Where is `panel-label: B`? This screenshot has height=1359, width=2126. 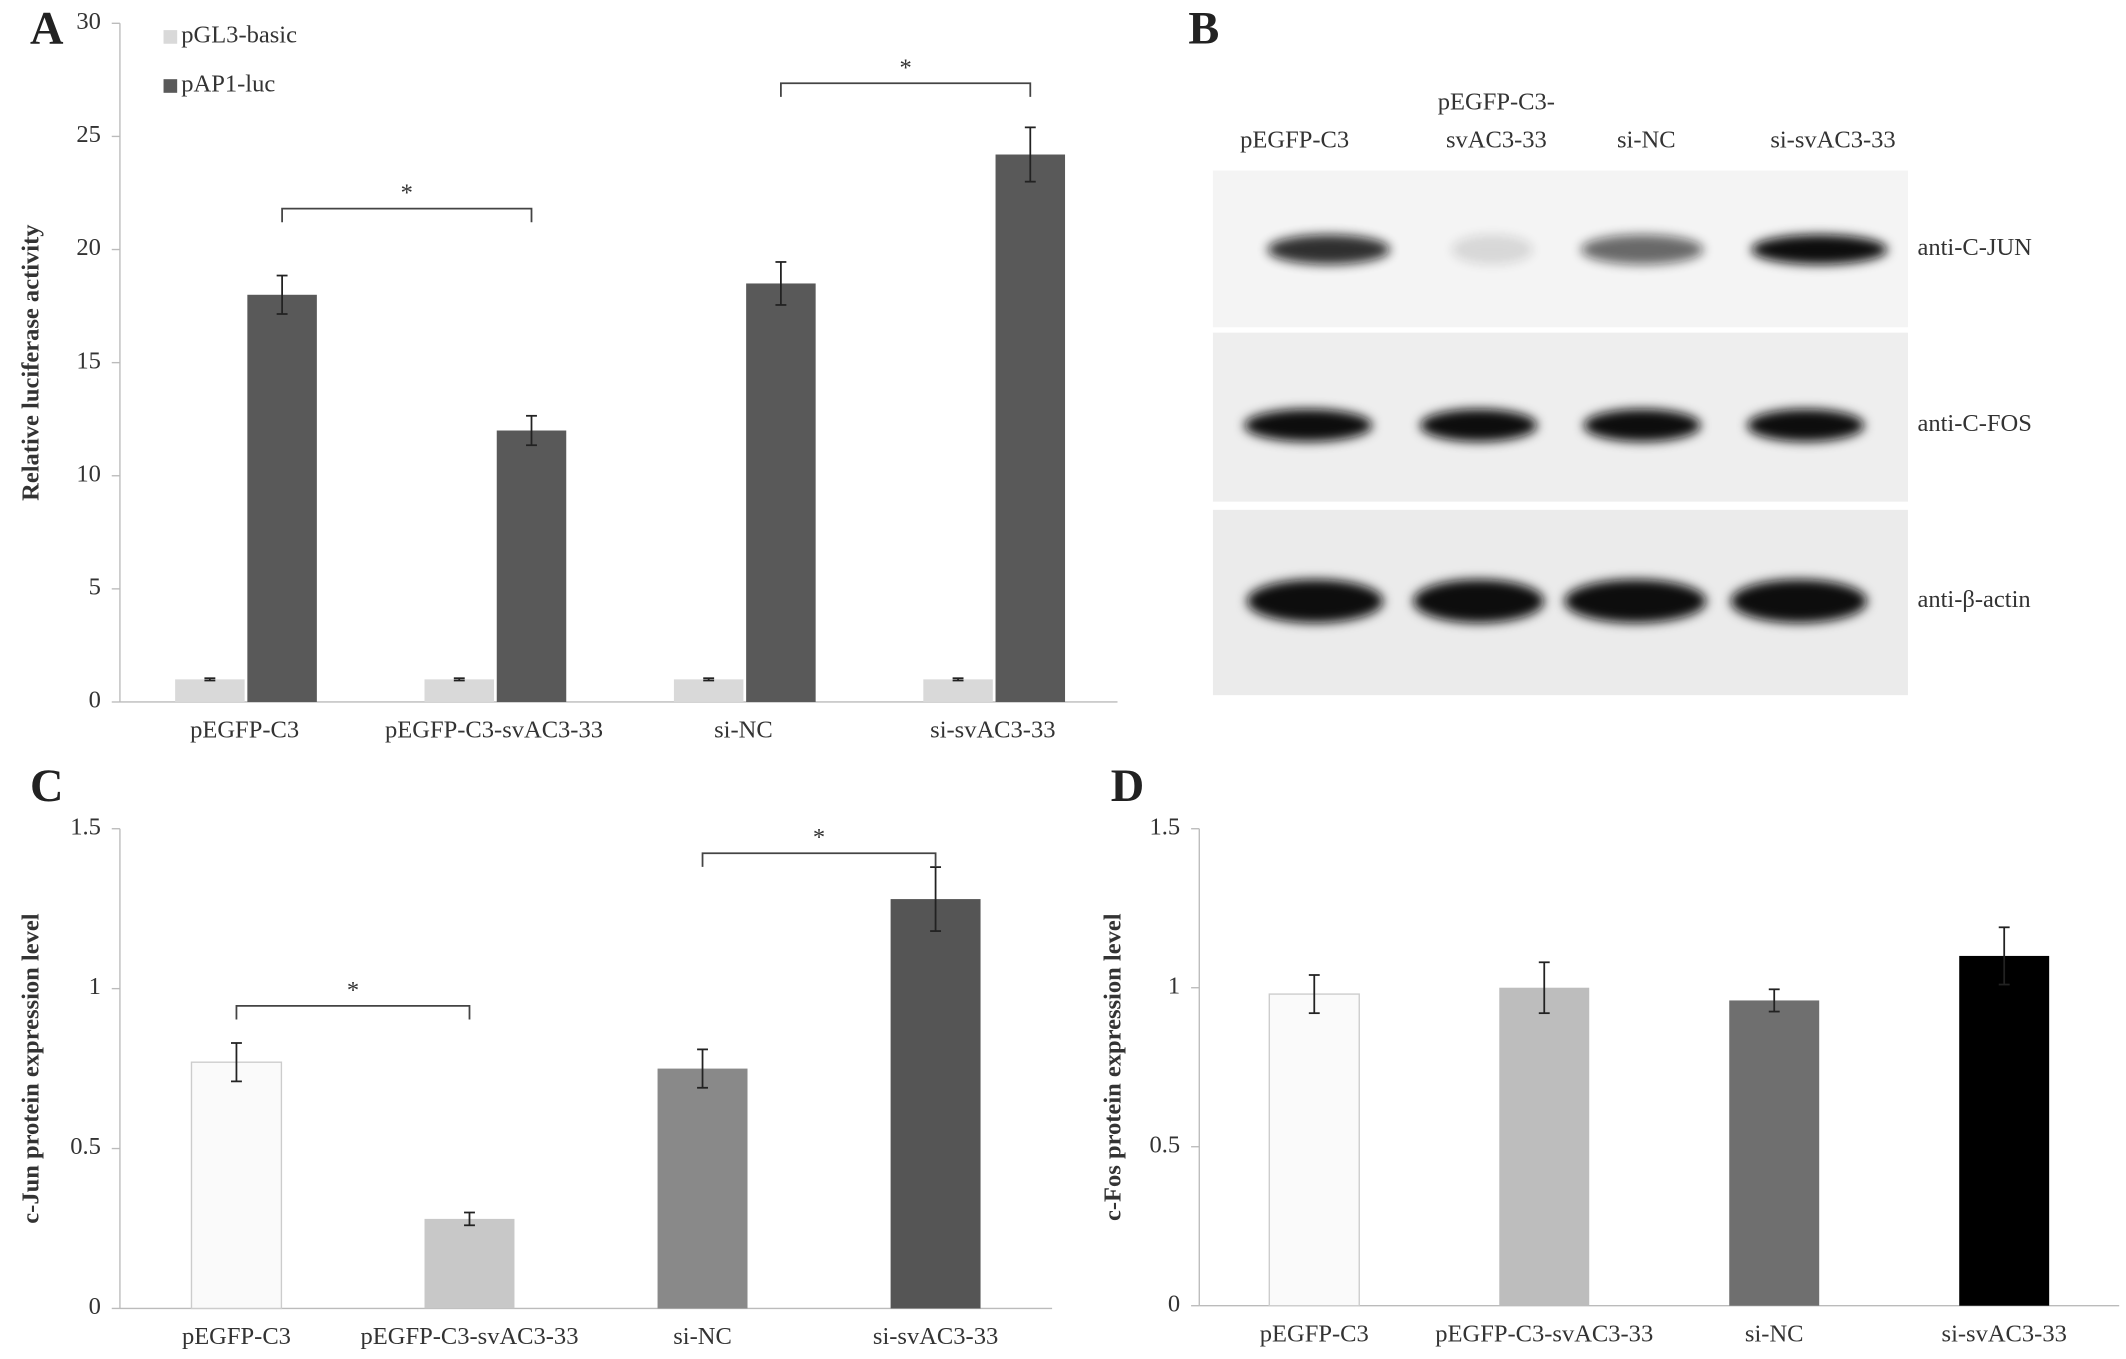 panel-label: B is located at coordinates (1203, 28).